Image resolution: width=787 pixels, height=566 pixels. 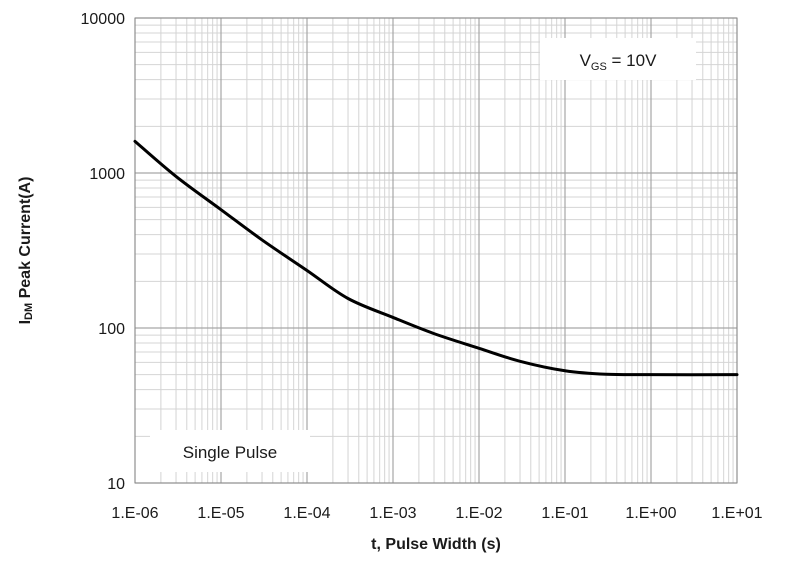 What do you see at coordinates (392, 513) in the screenshot?
I see `x-tick-label: 1.E-03` at bounding box center [392, 513].